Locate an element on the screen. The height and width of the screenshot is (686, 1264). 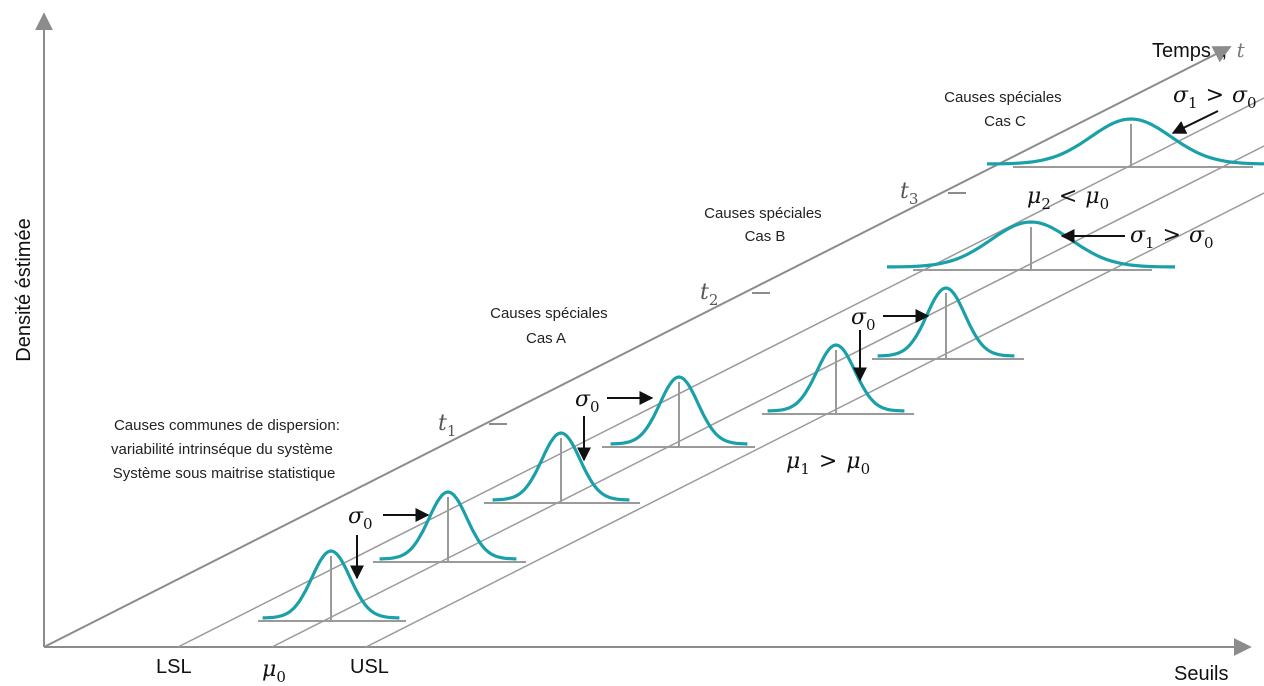
case-c-note: Causes spéciales Cas C is located at coordinates (1005, 109).